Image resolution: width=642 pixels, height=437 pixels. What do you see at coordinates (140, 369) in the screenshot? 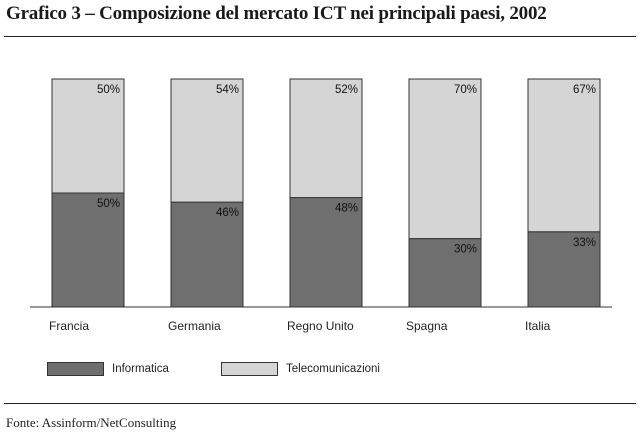
I see `legend-label-informatica: Informatica` at bounding box center [140, 369].